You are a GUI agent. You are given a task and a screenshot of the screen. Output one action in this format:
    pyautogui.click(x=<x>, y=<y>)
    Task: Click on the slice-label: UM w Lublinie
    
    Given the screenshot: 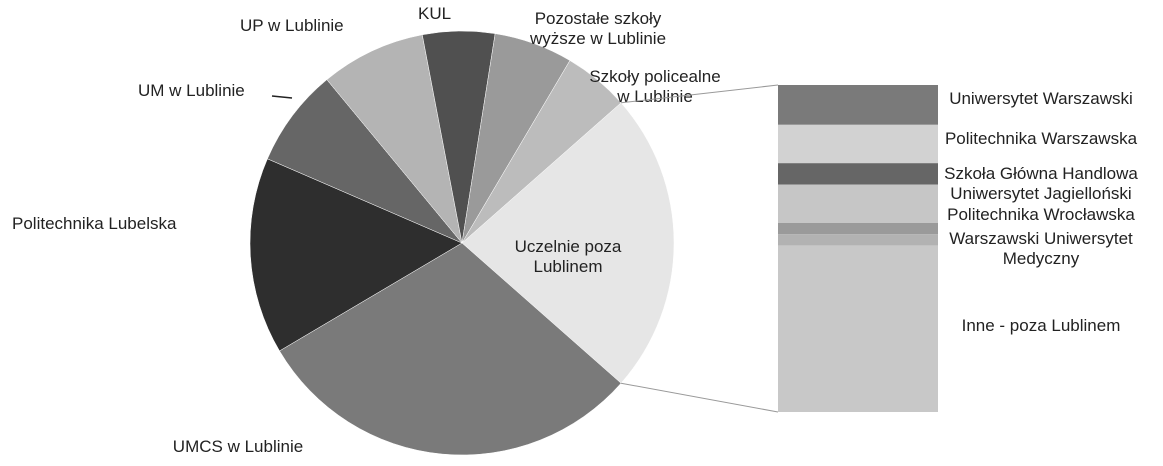 What is the action you would take?
    pyautogui.click(x=191, y=90)
    